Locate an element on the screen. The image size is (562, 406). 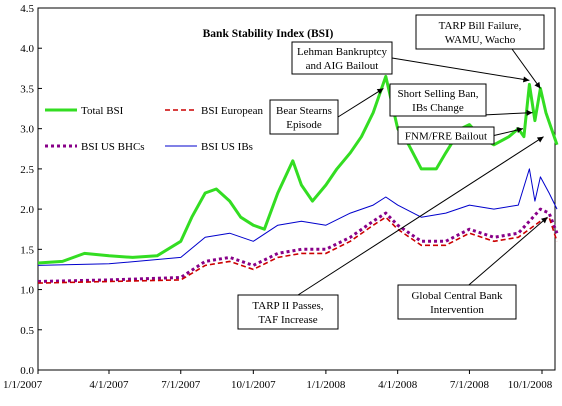
y-tick-label: 1.0 is located at coordinates (27, 291).